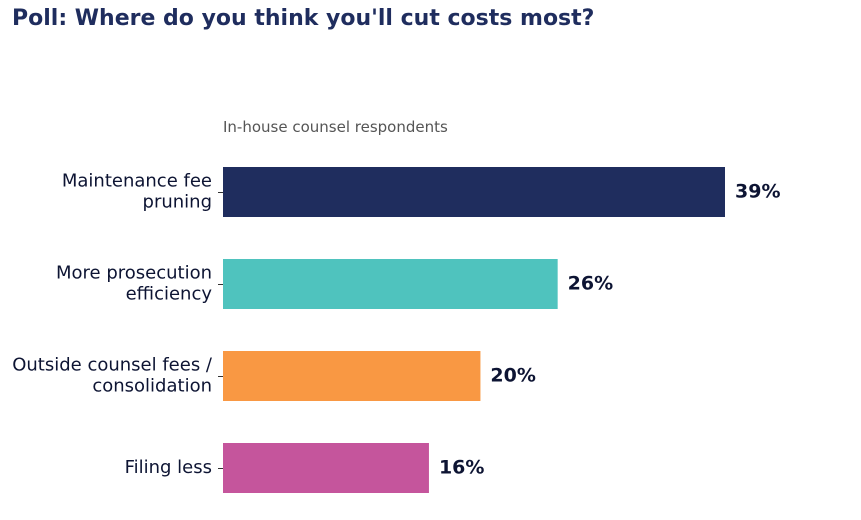 The height and width of the screenshot is (520, 861). I want to click on category-label: Outside counsel fees / consolidation, so click(112, 376).